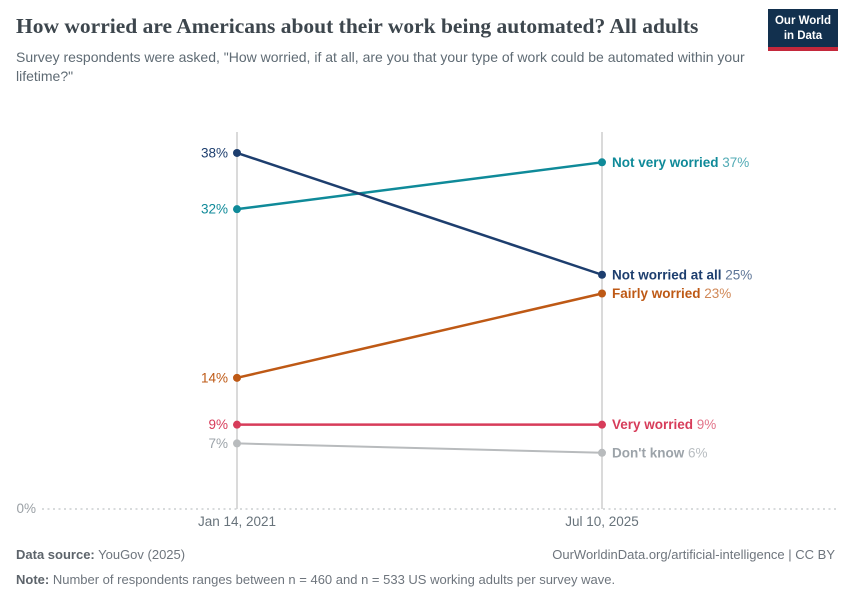 The width and height of the screenshot is (850, 600). I want to click on data-source-line: Data source: YouGov (2025), so click(100, 555).